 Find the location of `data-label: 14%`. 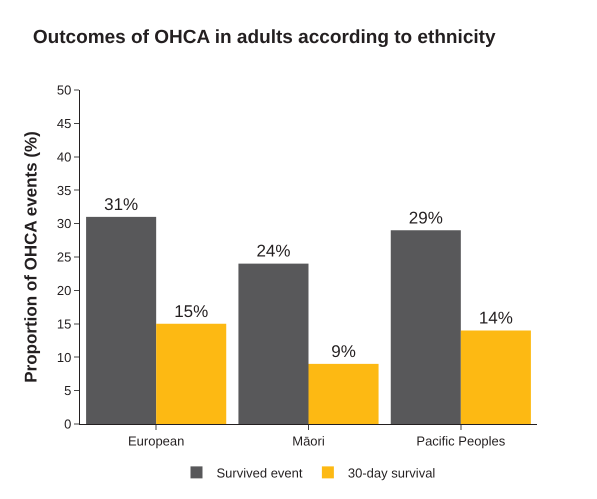

data-label: 14% is located at coordinates (495, 318).